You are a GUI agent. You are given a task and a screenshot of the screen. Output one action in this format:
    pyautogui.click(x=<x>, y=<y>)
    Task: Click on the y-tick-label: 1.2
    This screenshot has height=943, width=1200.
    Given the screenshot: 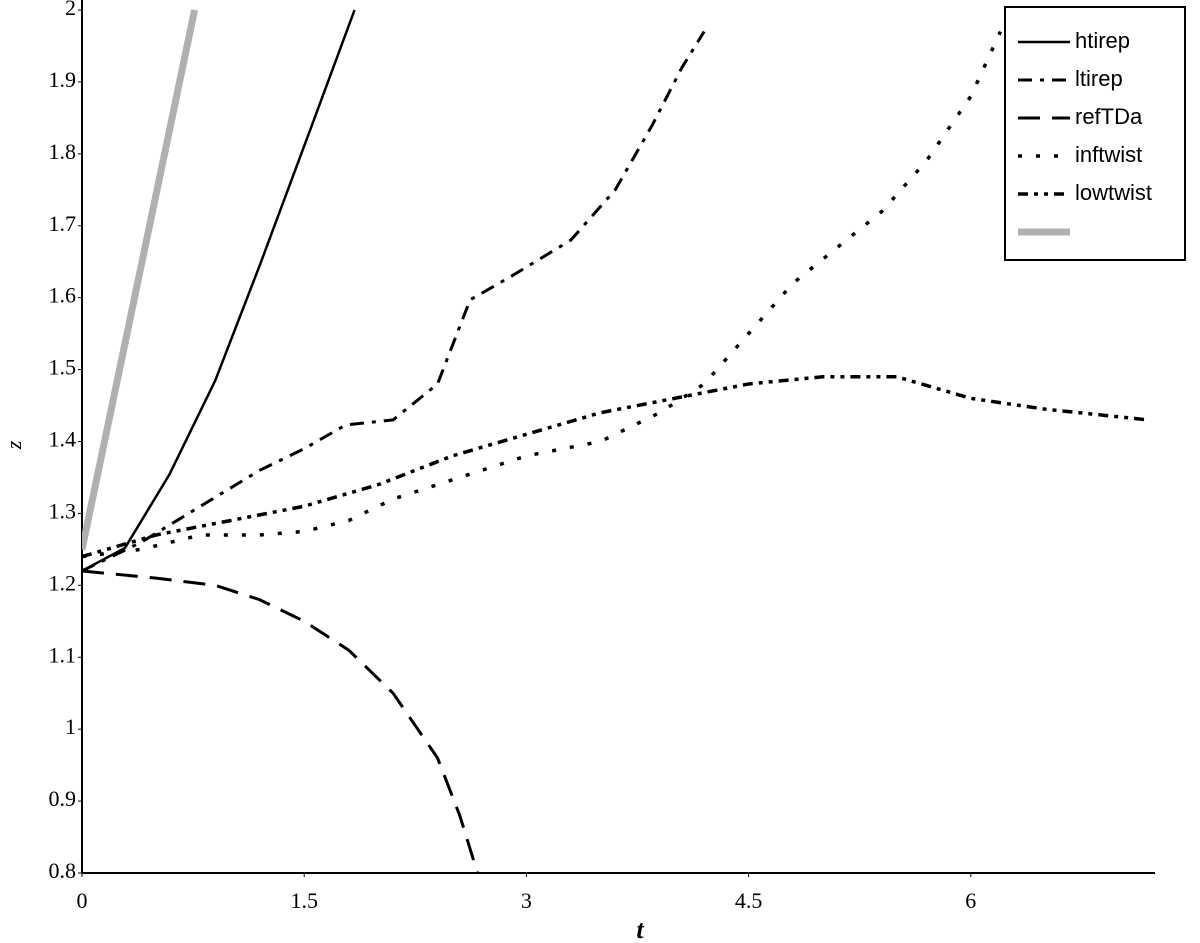 What is the action you would take?
    pyautogui.click(x=63, y=582)
    